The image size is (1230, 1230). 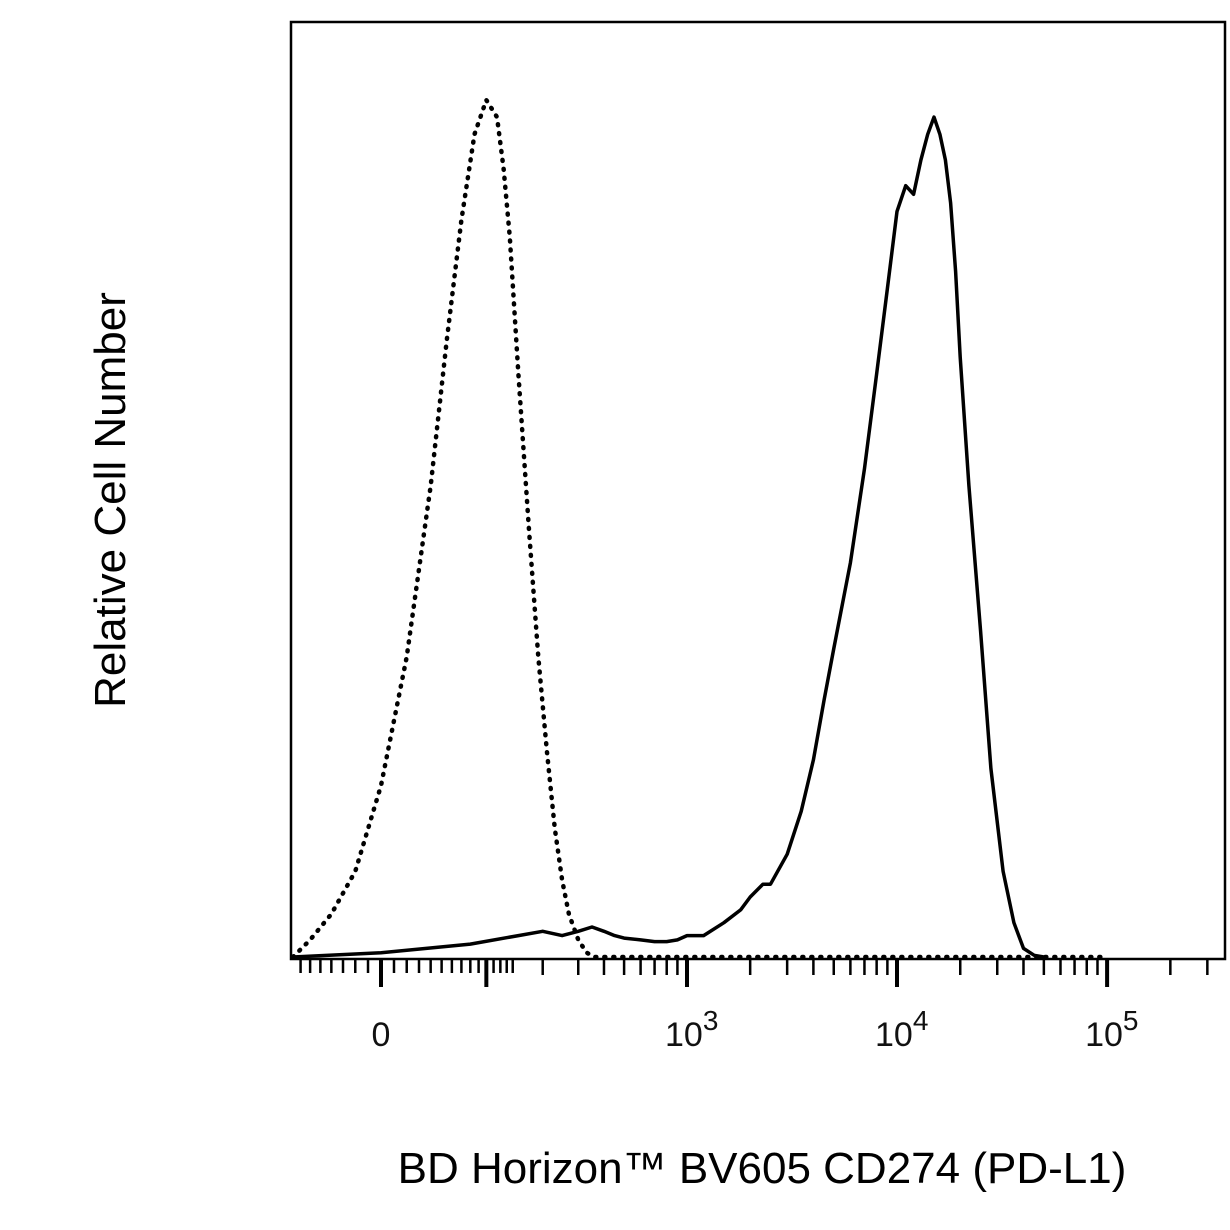 I want to click on x-tick-label: 10³, so click(x=691, y=1029).